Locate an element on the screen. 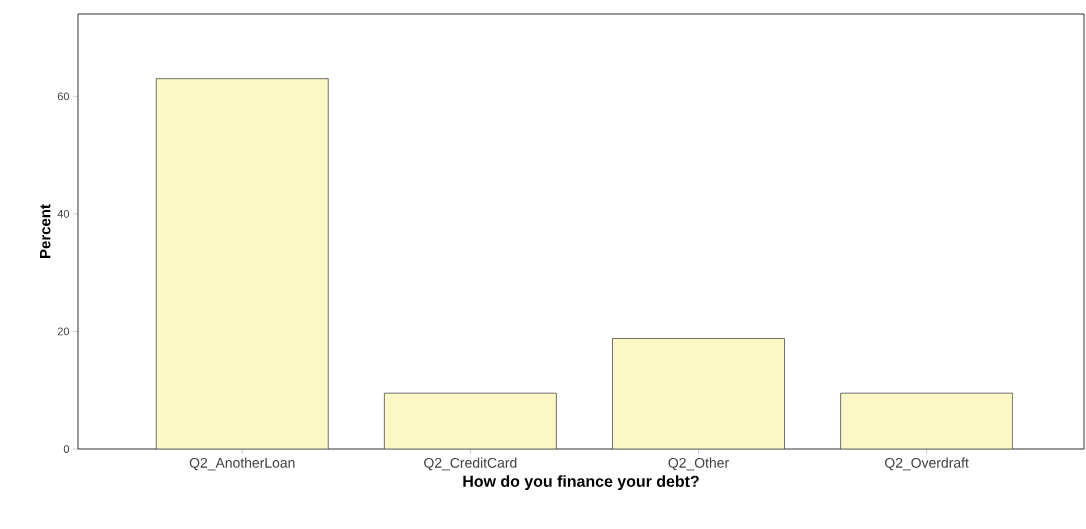 This screenshot has height=529, width=1086. x-tick-label: Q2_AnotherLoan is located at coordinates (242, 464).